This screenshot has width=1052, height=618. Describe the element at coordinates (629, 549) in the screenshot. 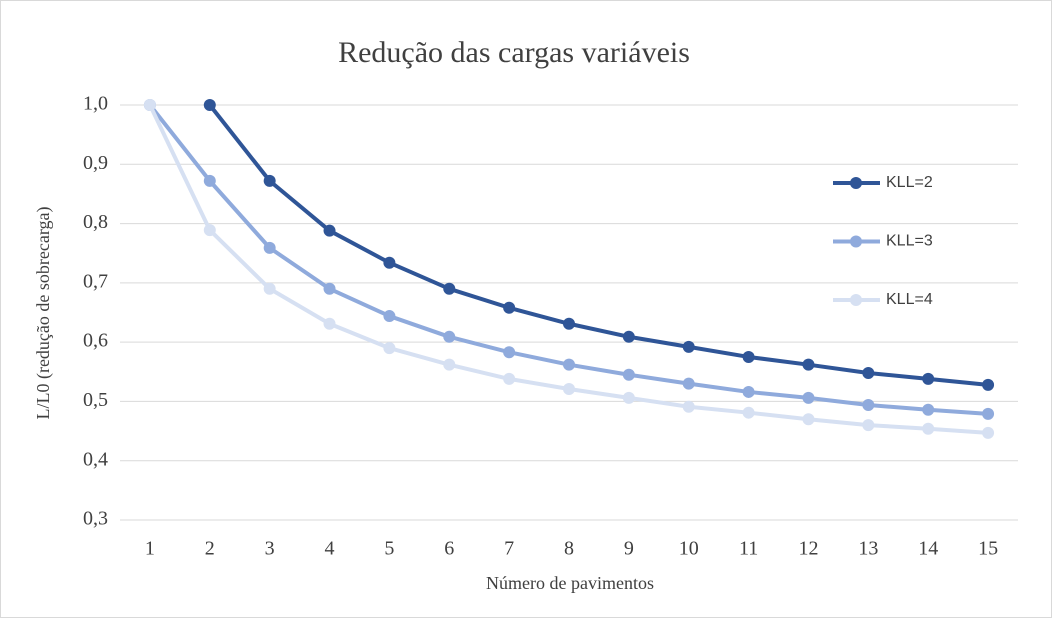

I see `x-tick-label: 9` at that location.